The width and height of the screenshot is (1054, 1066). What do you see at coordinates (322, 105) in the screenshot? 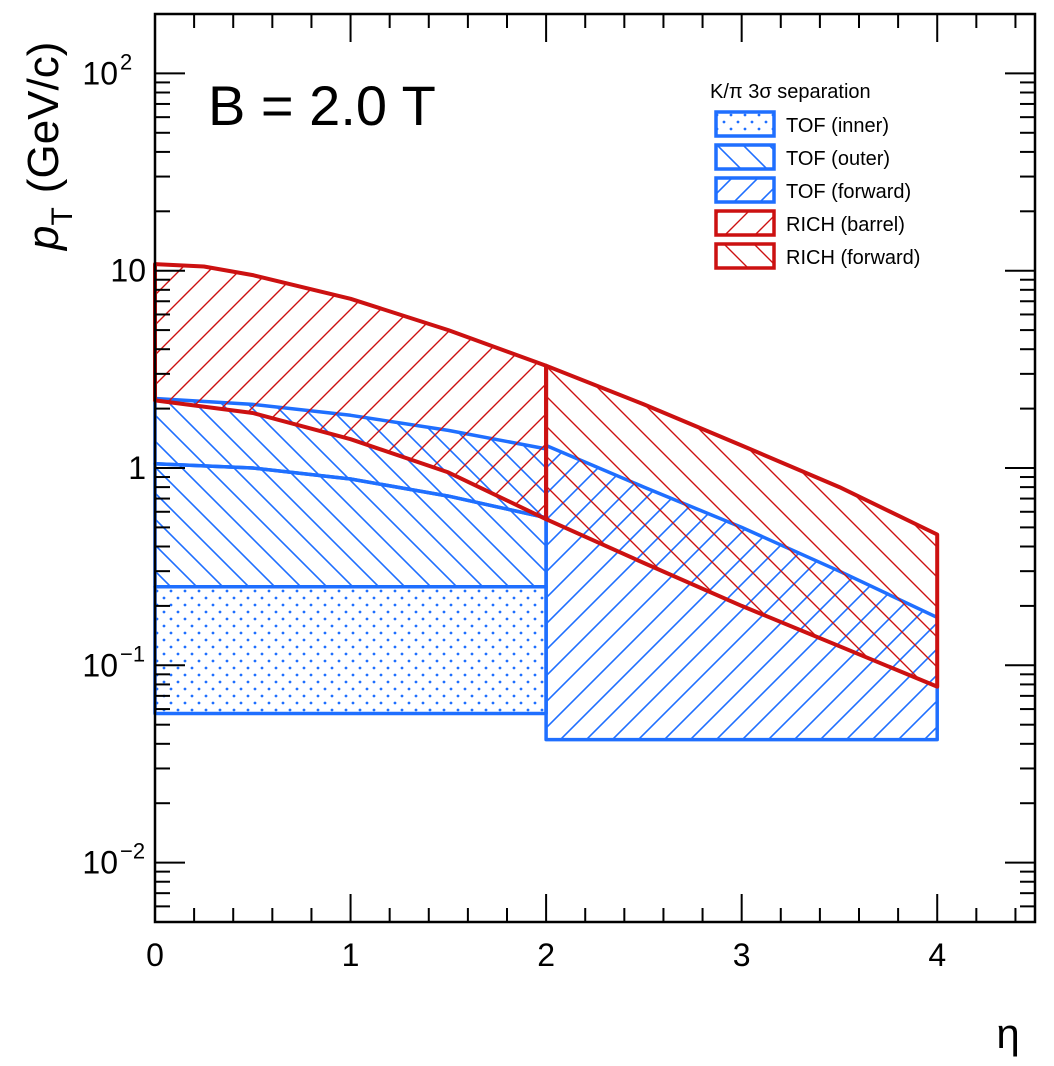
I see `field-annotation: B = 2.0 T` at bounding box center [322, 105].